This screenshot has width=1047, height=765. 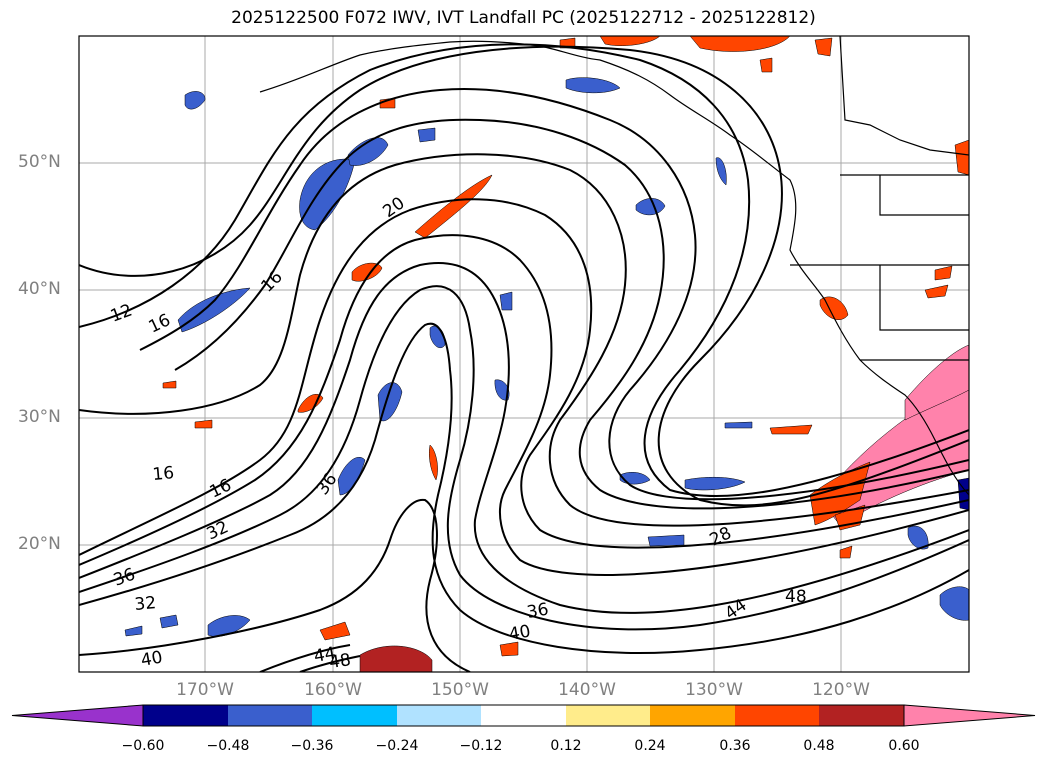 What do you see at coordinates (163, 474) in the screenshot?
I see `contour-label: 16` at bounding box center [163, 474].